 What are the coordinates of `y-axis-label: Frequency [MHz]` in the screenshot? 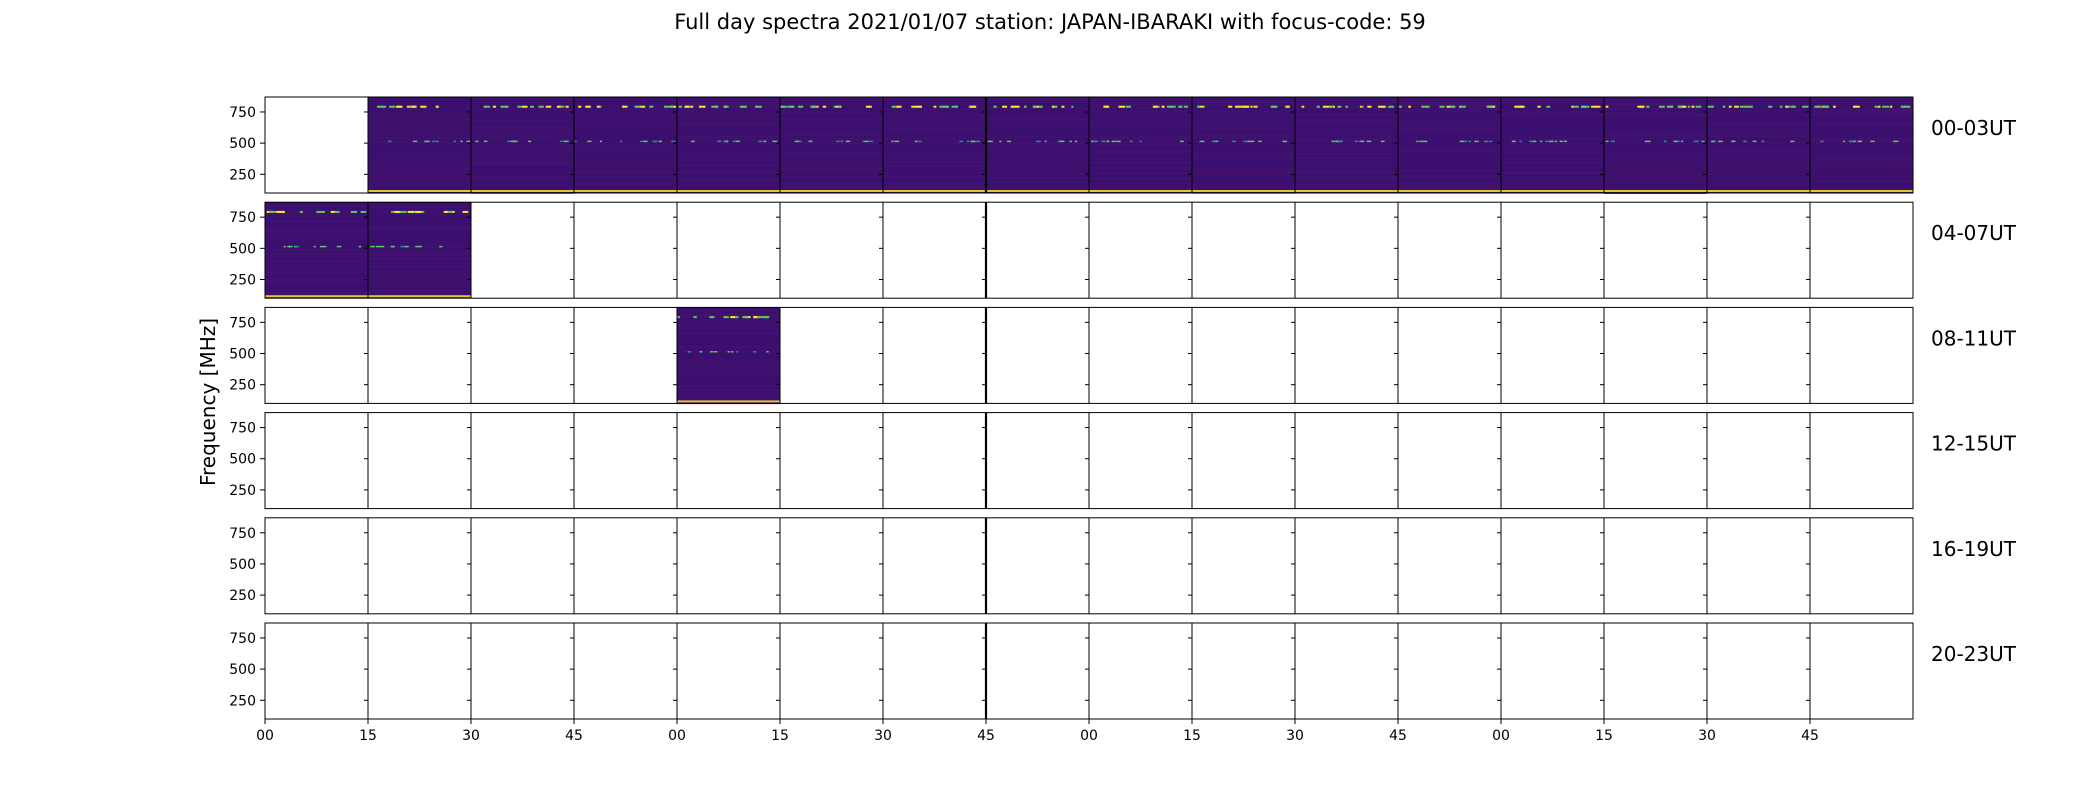 It's located at (208, 402).